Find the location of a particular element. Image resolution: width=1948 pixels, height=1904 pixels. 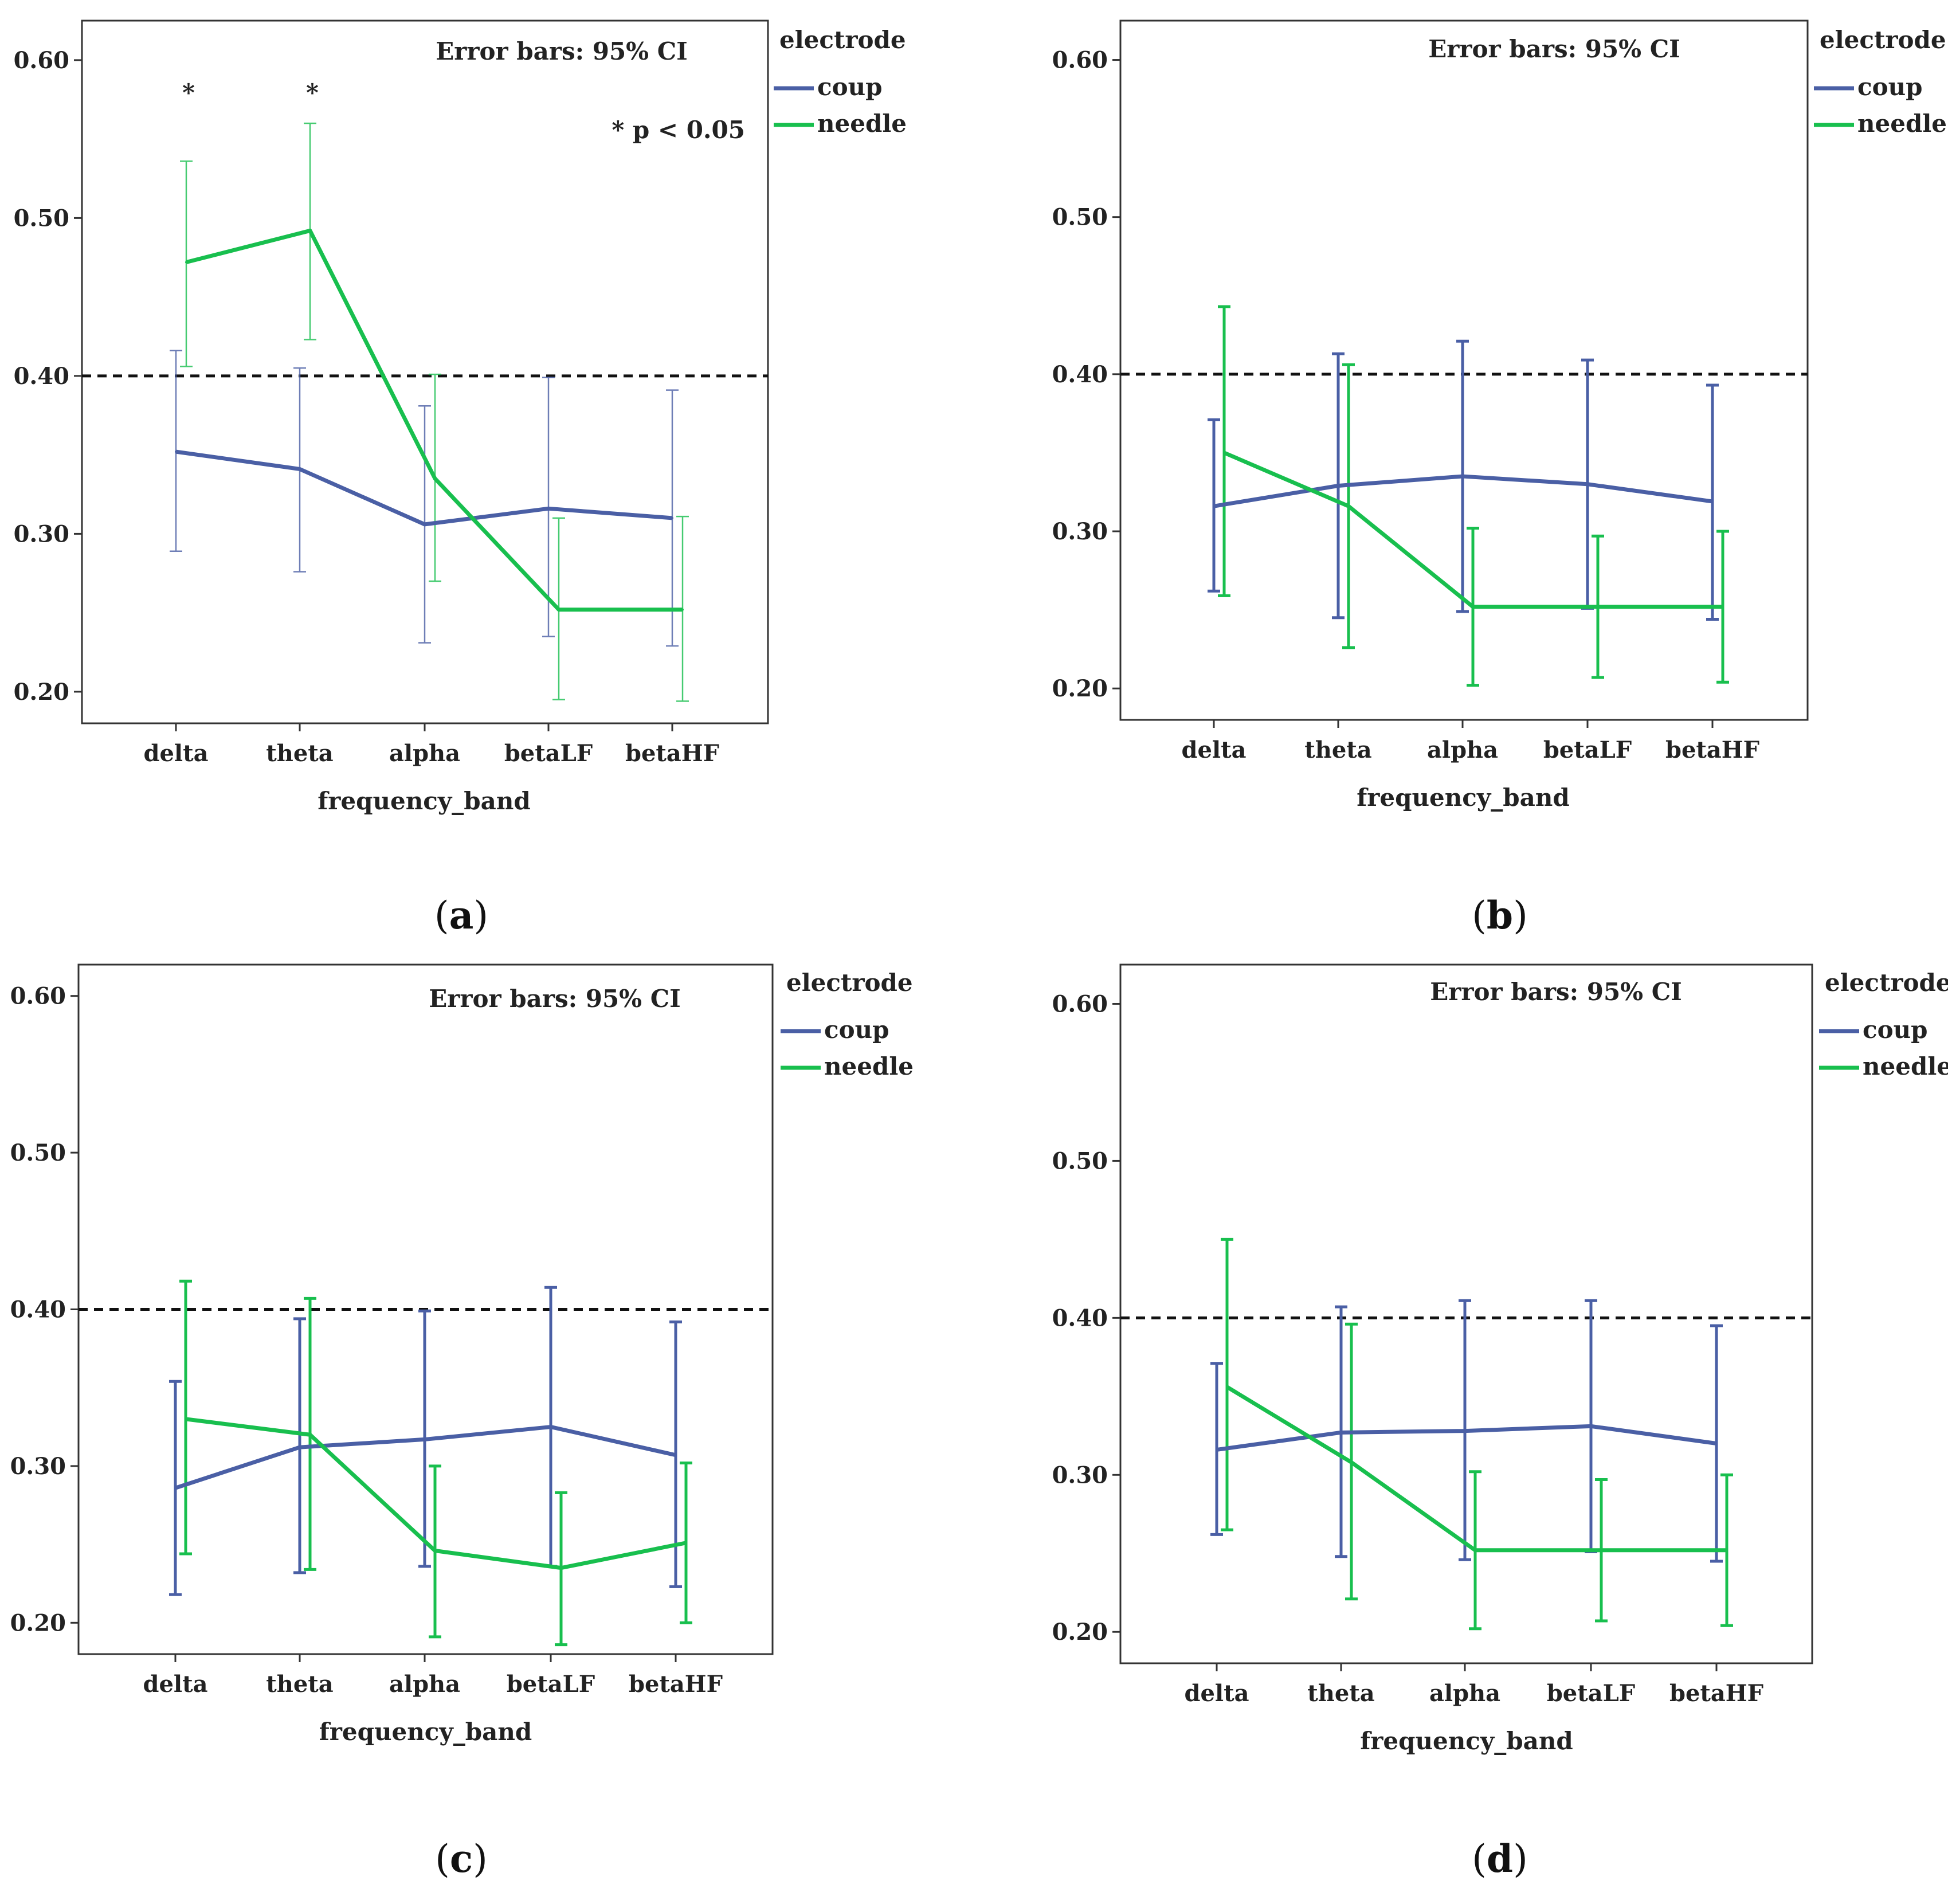

caption-letter: d is located at coordinates (1500, 1858).